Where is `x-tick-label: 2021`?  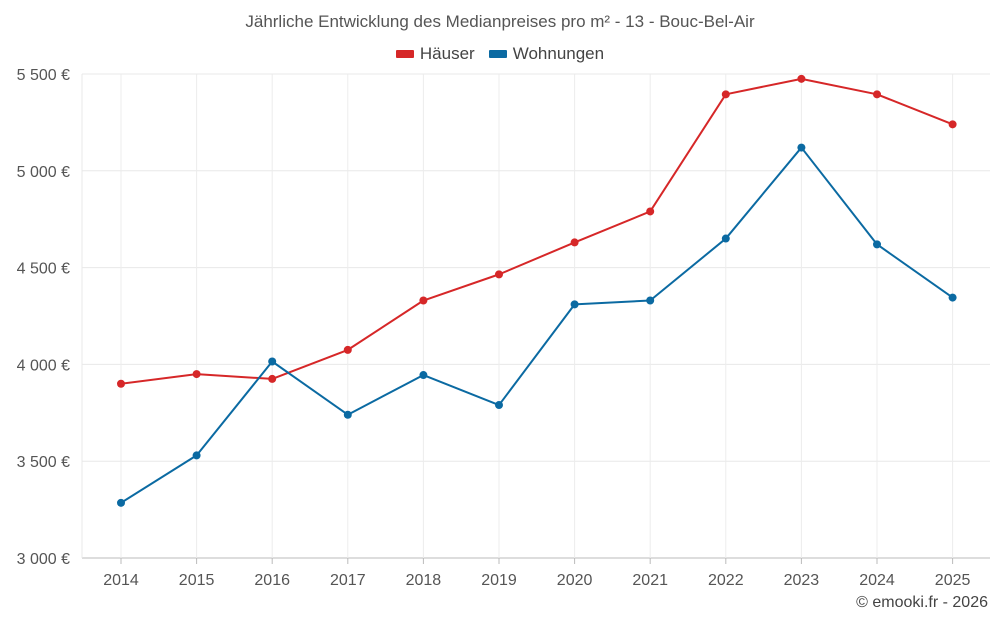
x-tick-label: 2021 is located at coordinates (650, 580).